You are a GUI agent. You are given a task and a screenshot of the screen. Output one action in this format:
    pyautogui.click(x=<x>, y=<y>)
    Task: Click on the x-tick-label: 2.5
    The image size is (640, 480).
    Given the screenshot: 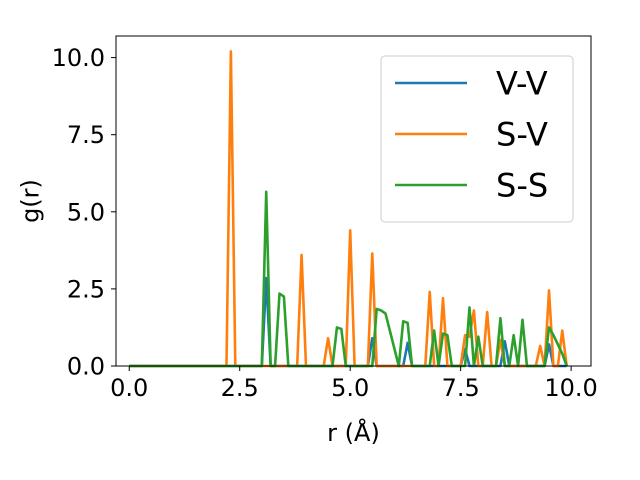 What is the action you would take?
    pyautogui.click(x=240, y=388)
    